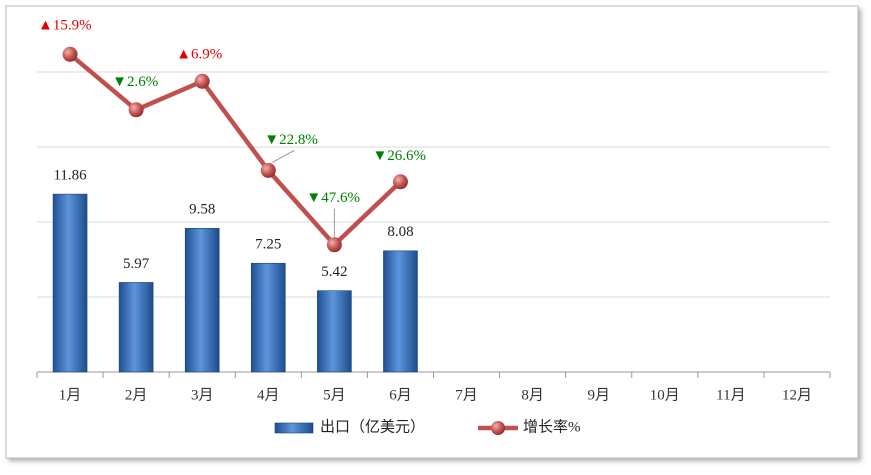  What do you see at coordinates (202, 395) in the screenshot?
I see `x-tick-label: 3月` at bounding box center [202, 395].